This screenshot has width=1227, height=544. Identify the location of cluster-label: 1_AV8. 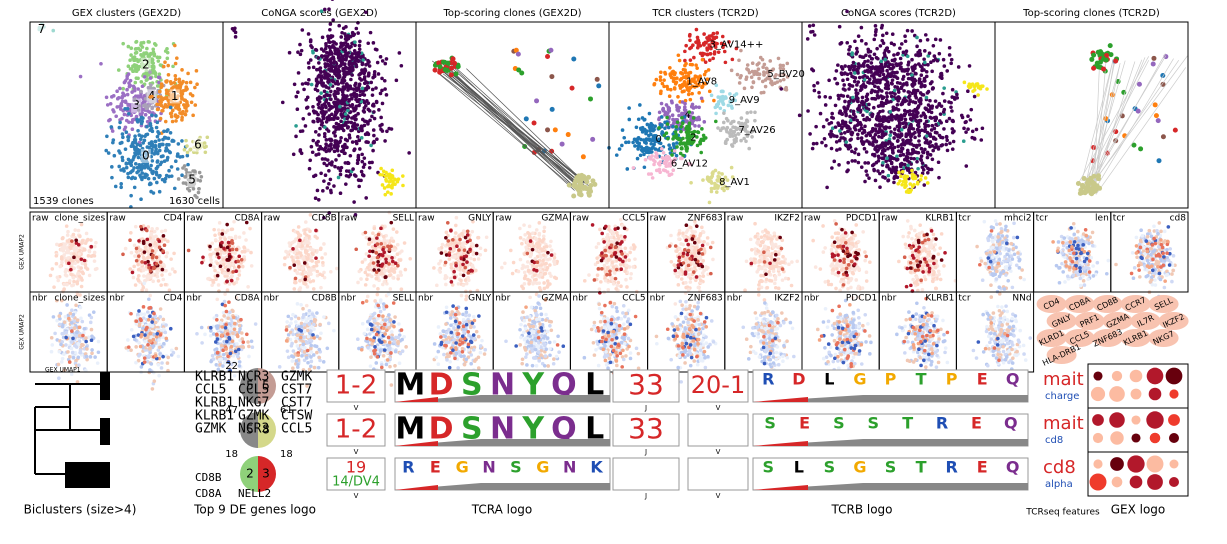
(701, 82).